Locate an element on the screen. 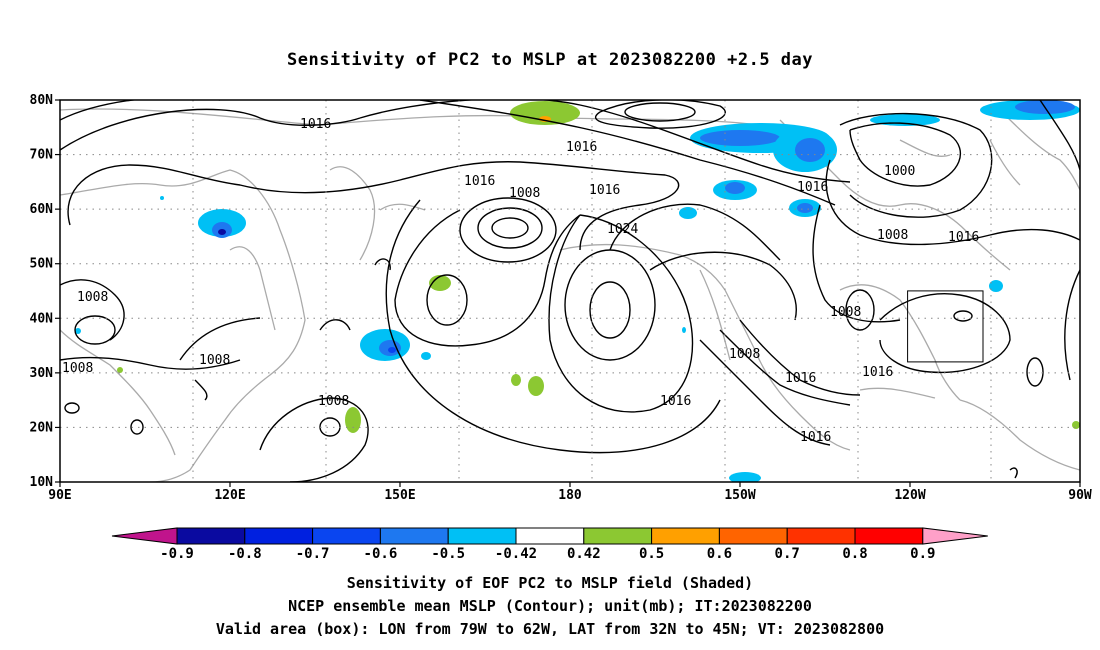  y-tick-label: 50N is located at coordinates (42, 264).